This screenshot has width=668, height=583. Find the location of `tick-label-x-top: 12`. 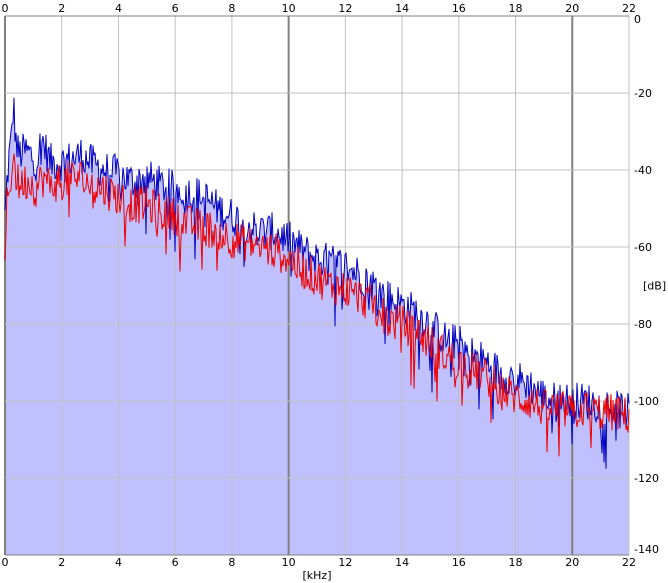

tick-label-x-top: 12 is located at coordinates (345, 8).